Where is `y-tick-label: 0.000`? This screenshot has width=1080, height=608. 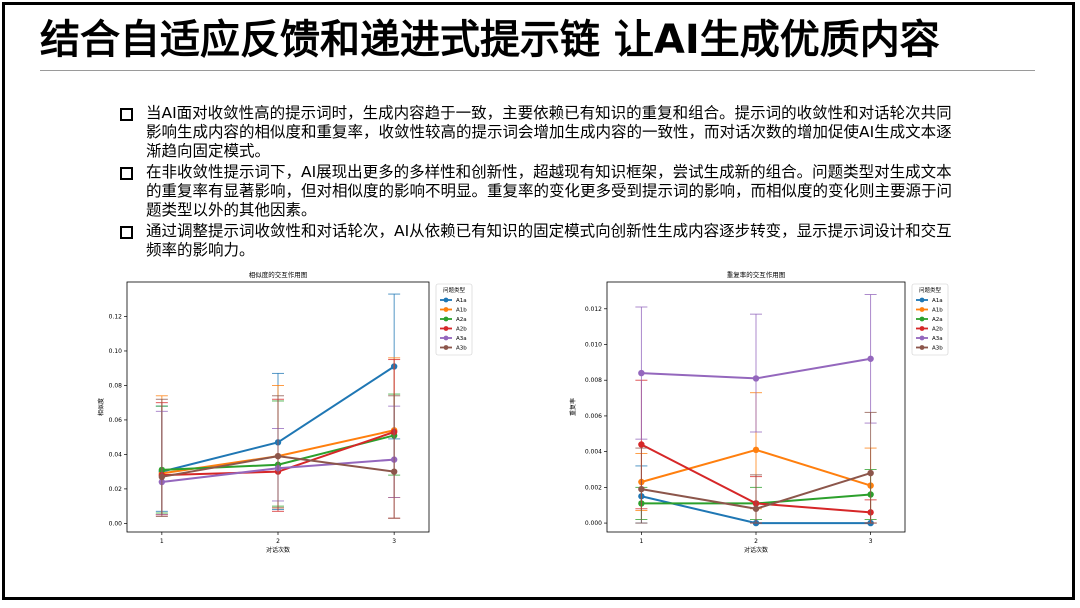
y-tick-label: 0.000 is located at coordinates (593, 523).